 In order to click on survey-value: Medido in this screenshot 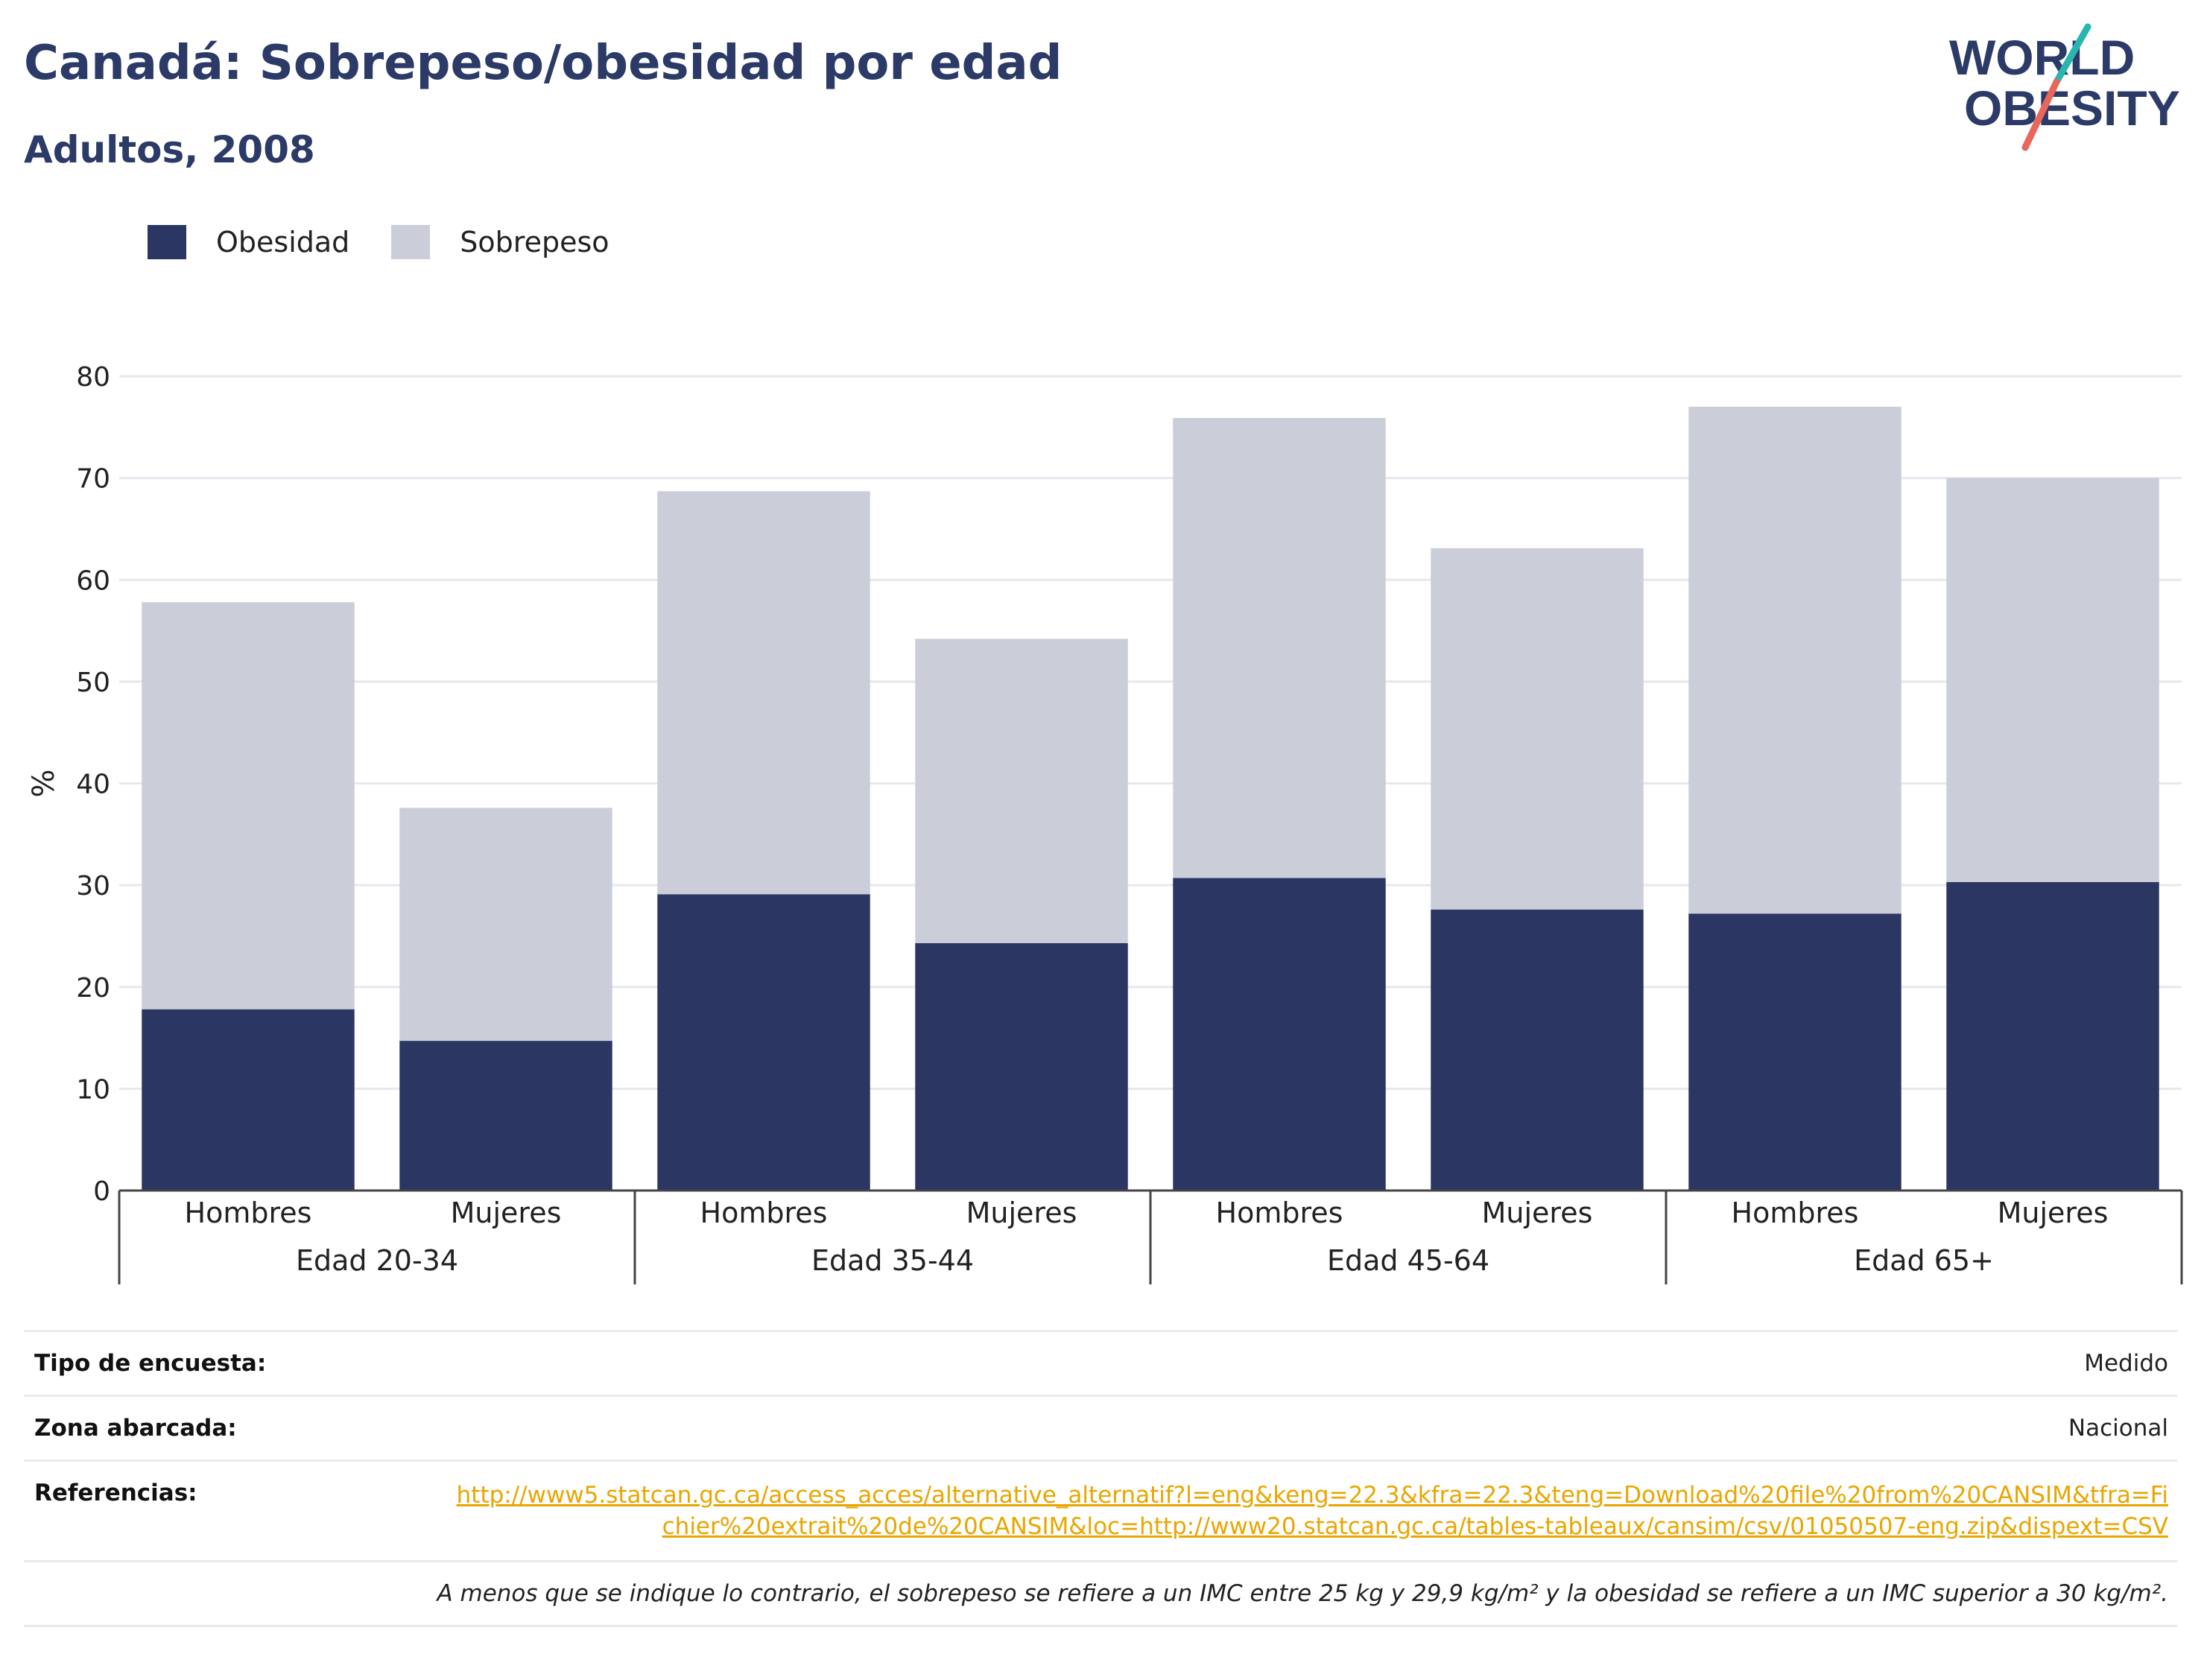, I will do `click(2126, 1363)`.